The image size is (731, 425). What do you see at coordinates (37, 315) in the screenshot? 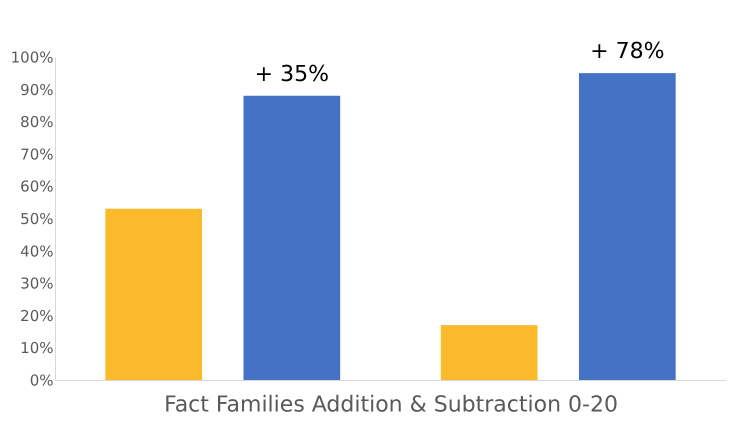
I see `y-tick-label: 20%` at bounding box center [37, 315].